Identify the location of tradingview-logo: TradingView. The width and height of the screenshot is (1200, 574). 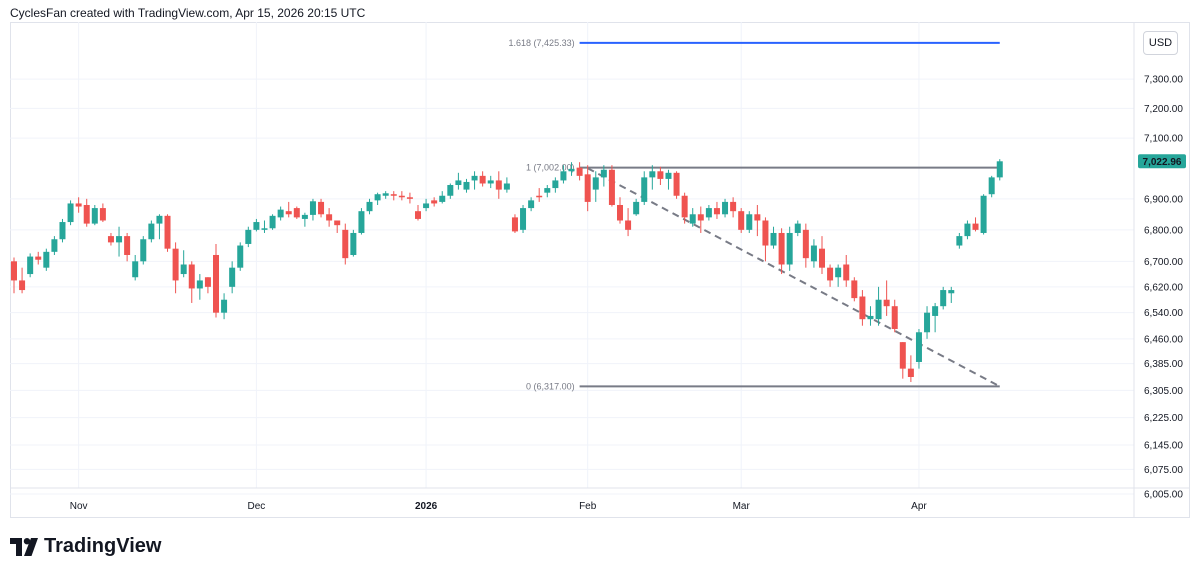
(85, 546).